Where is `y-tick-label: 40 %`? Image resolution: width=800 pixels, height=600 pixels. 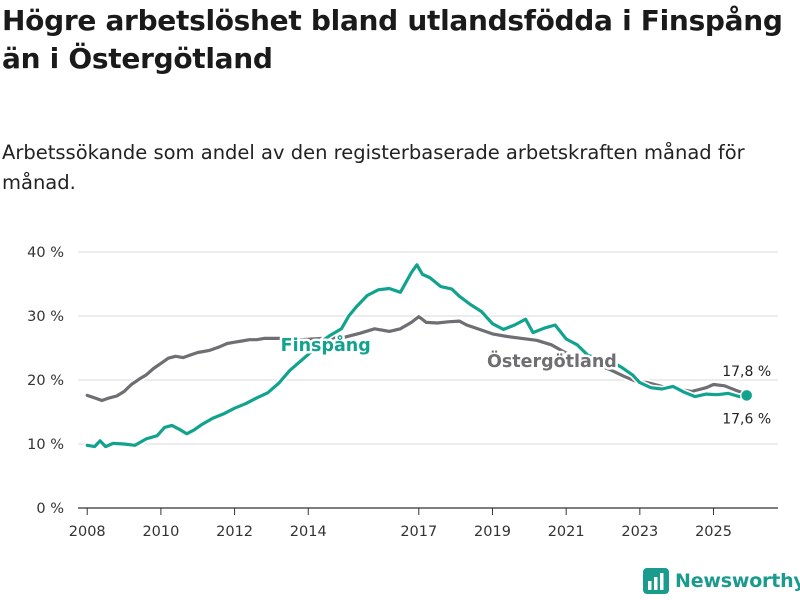 y-tick-label: 40 % is located at coordinates (45, 253).